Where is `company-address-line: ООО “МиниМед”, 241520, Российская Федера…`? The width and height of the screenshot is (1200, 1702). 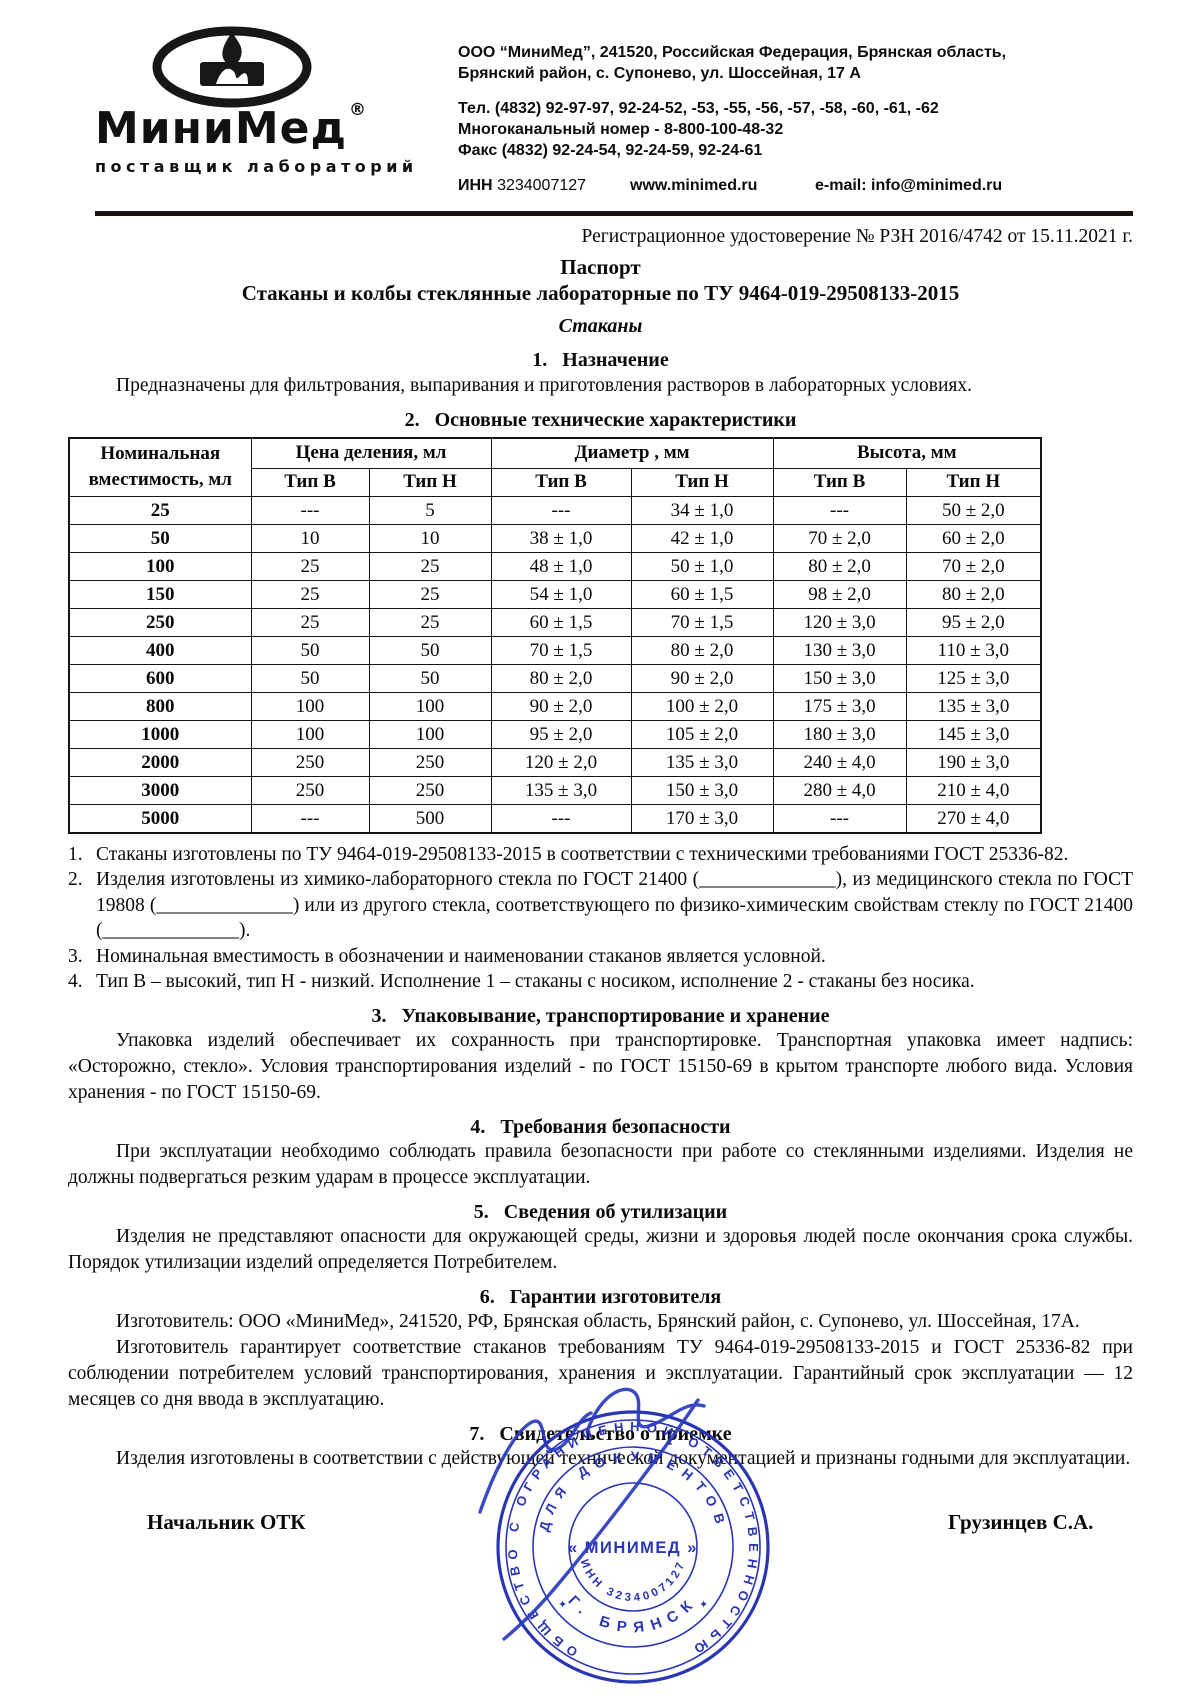
company-address-line: ООО “МиниМед”, 241520, Российская Федера… is located at coordinates (732, 52).